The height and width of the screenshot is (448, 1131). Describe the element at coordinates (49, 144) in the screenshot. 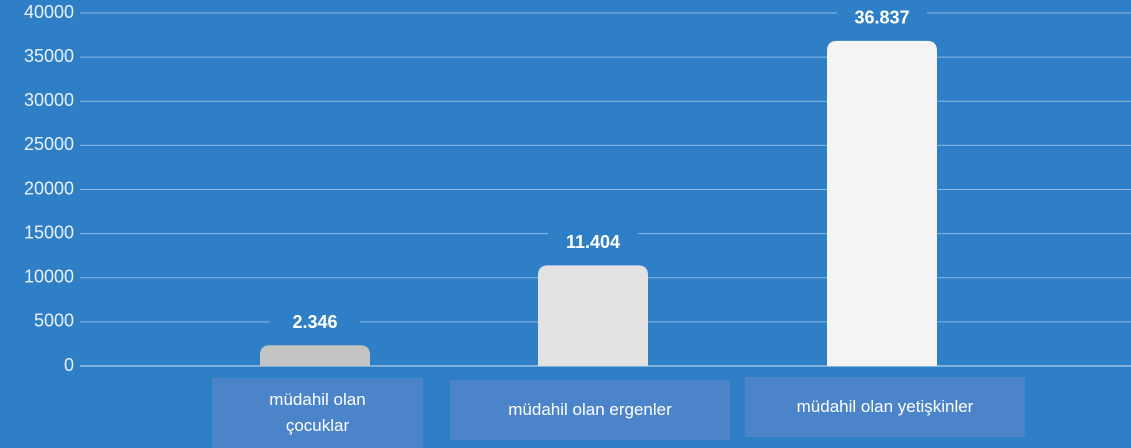

I see `y-tick-label: 25000` at that location.